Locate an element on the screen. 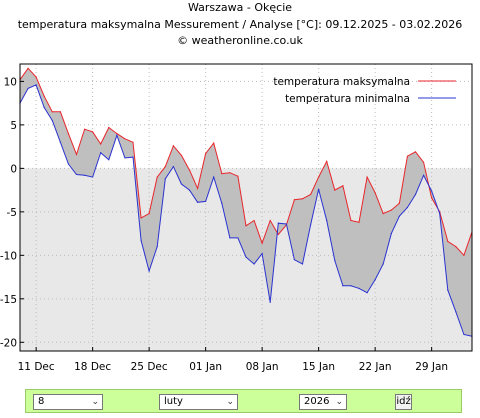 Image resolution: width=480 pixels, height=418 pixels. y-tick-label: -15 is located at coordinates (8, 300).